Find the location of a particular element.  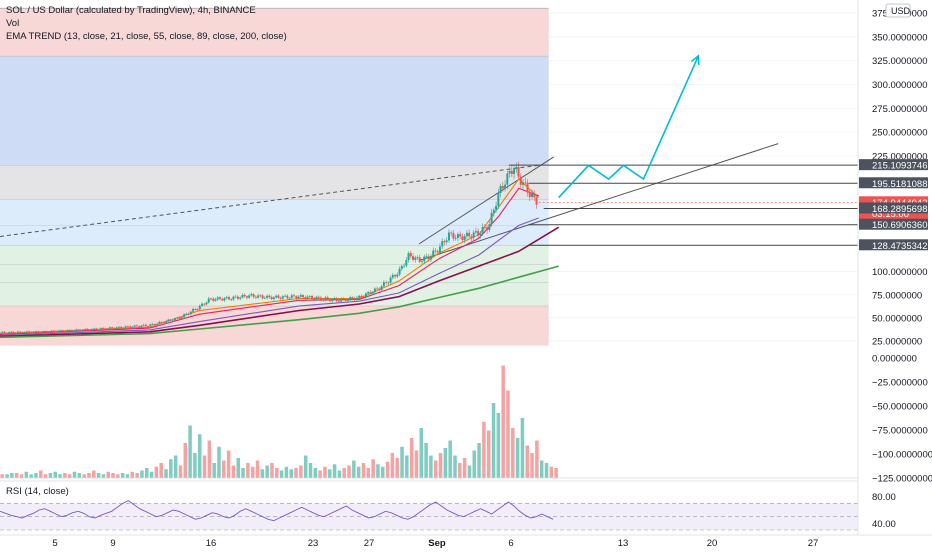

volume-indicator-label: Vol is located at coordinates (13, 23).